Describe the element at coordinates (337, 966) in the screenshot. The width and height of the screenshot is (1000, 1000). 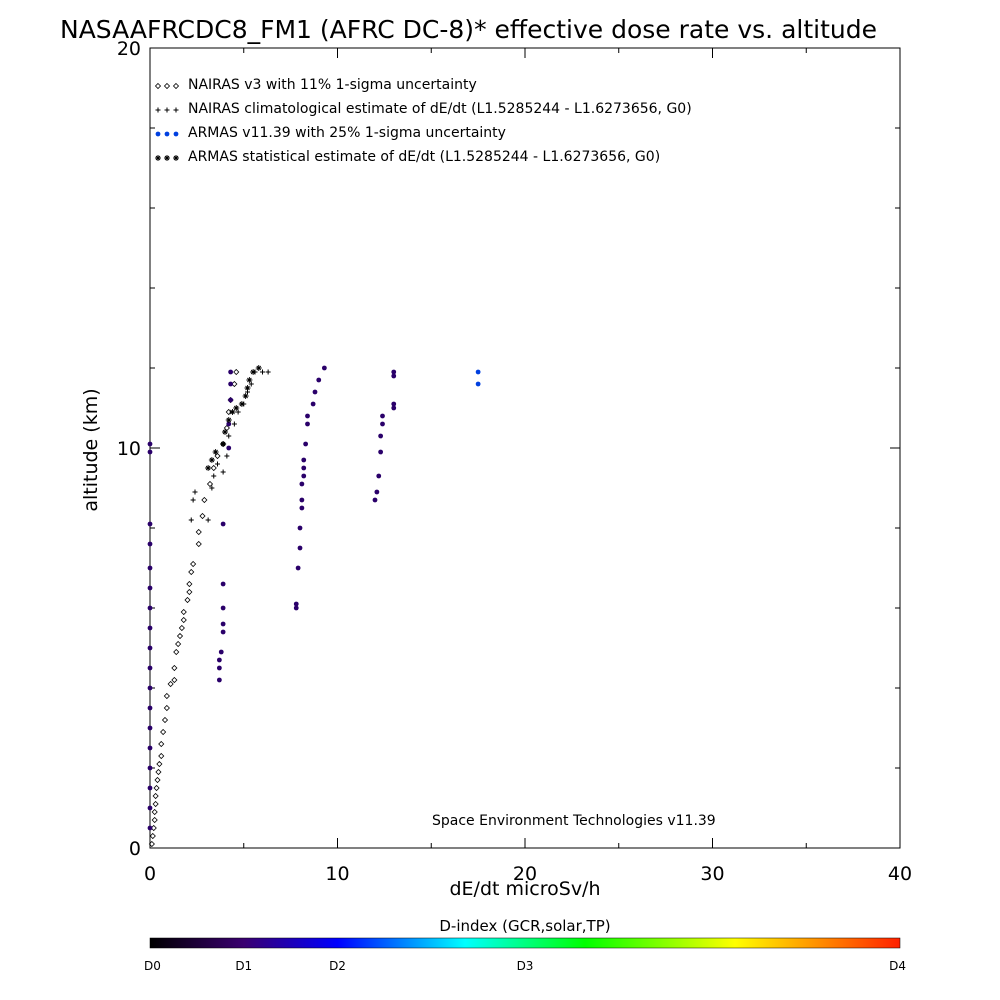
I see `colorbar-label: D2` at that location.